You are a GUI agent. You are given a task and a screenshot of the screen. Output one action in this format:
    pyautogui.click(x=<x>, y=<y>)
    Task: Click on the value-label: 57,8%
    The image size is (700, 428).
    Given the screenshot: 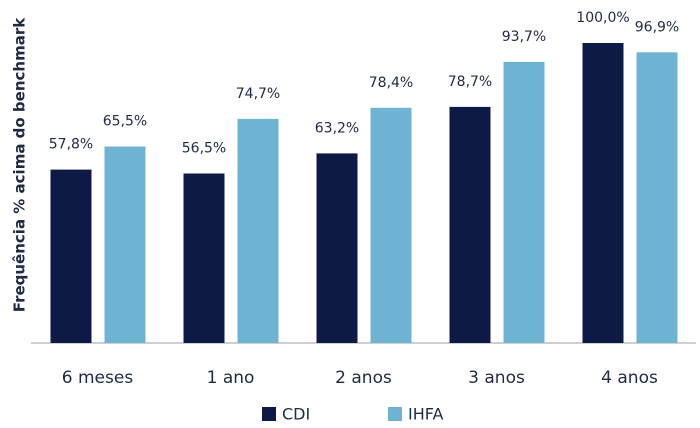 What is the action you would take?
    pyautogui.click(x=71, y=145)
    